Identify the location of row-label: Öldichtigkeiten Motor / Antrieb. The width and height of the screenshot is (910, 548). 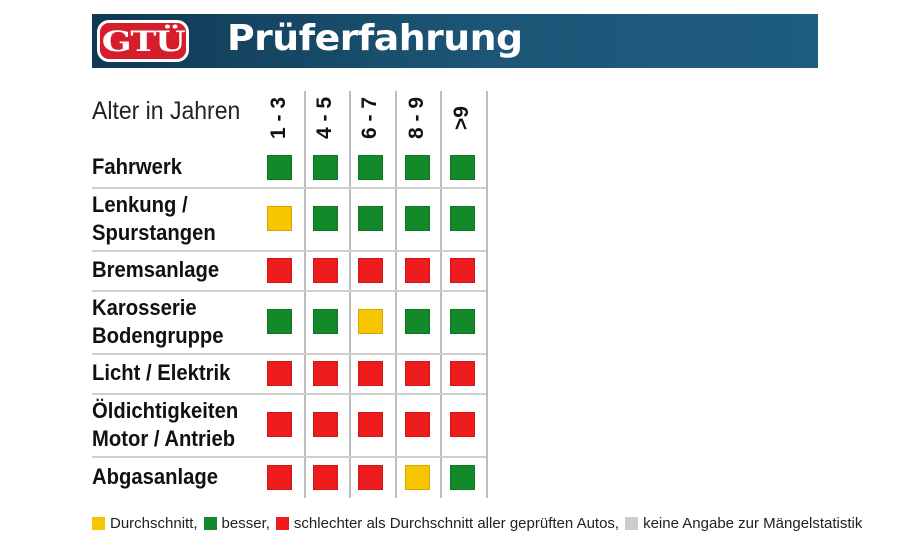
(165, 425).